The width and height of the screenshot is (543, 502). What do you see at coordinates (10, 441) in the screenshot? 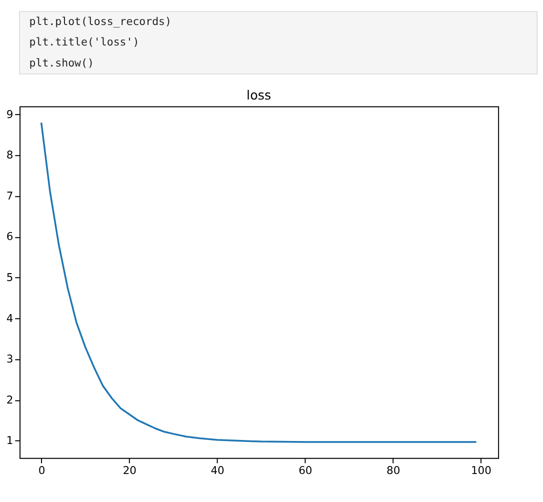
I see `y-tick-label: 1` at bounding box center [10, 441].